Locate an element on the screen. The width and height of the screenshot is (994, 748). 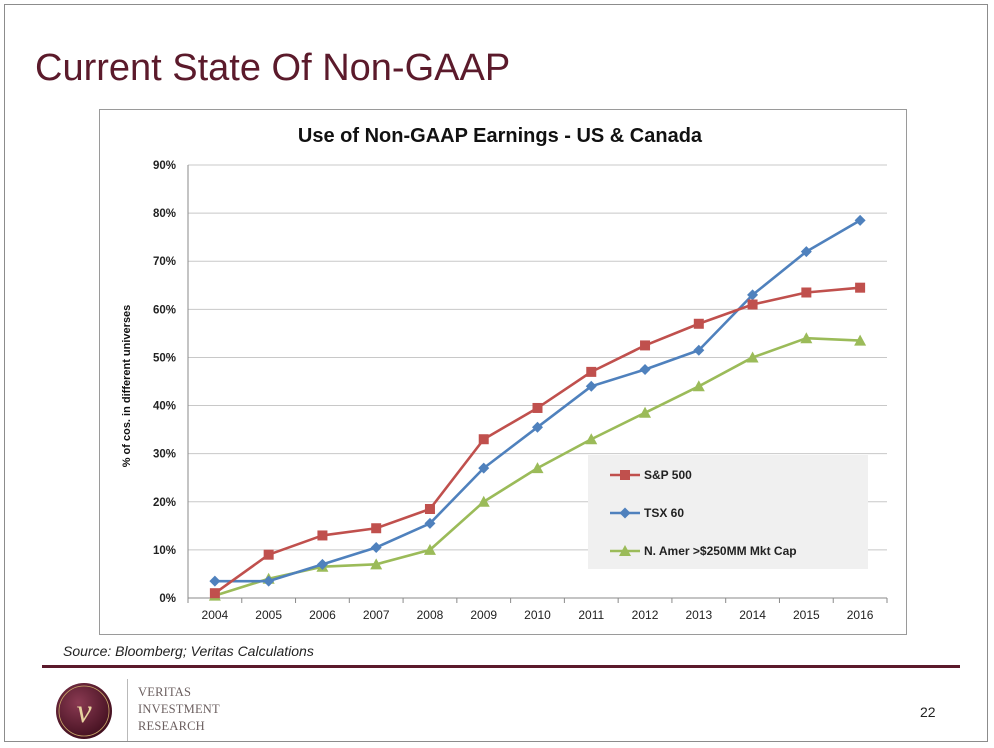
svg-text: v is located at coordinates (84, 711).